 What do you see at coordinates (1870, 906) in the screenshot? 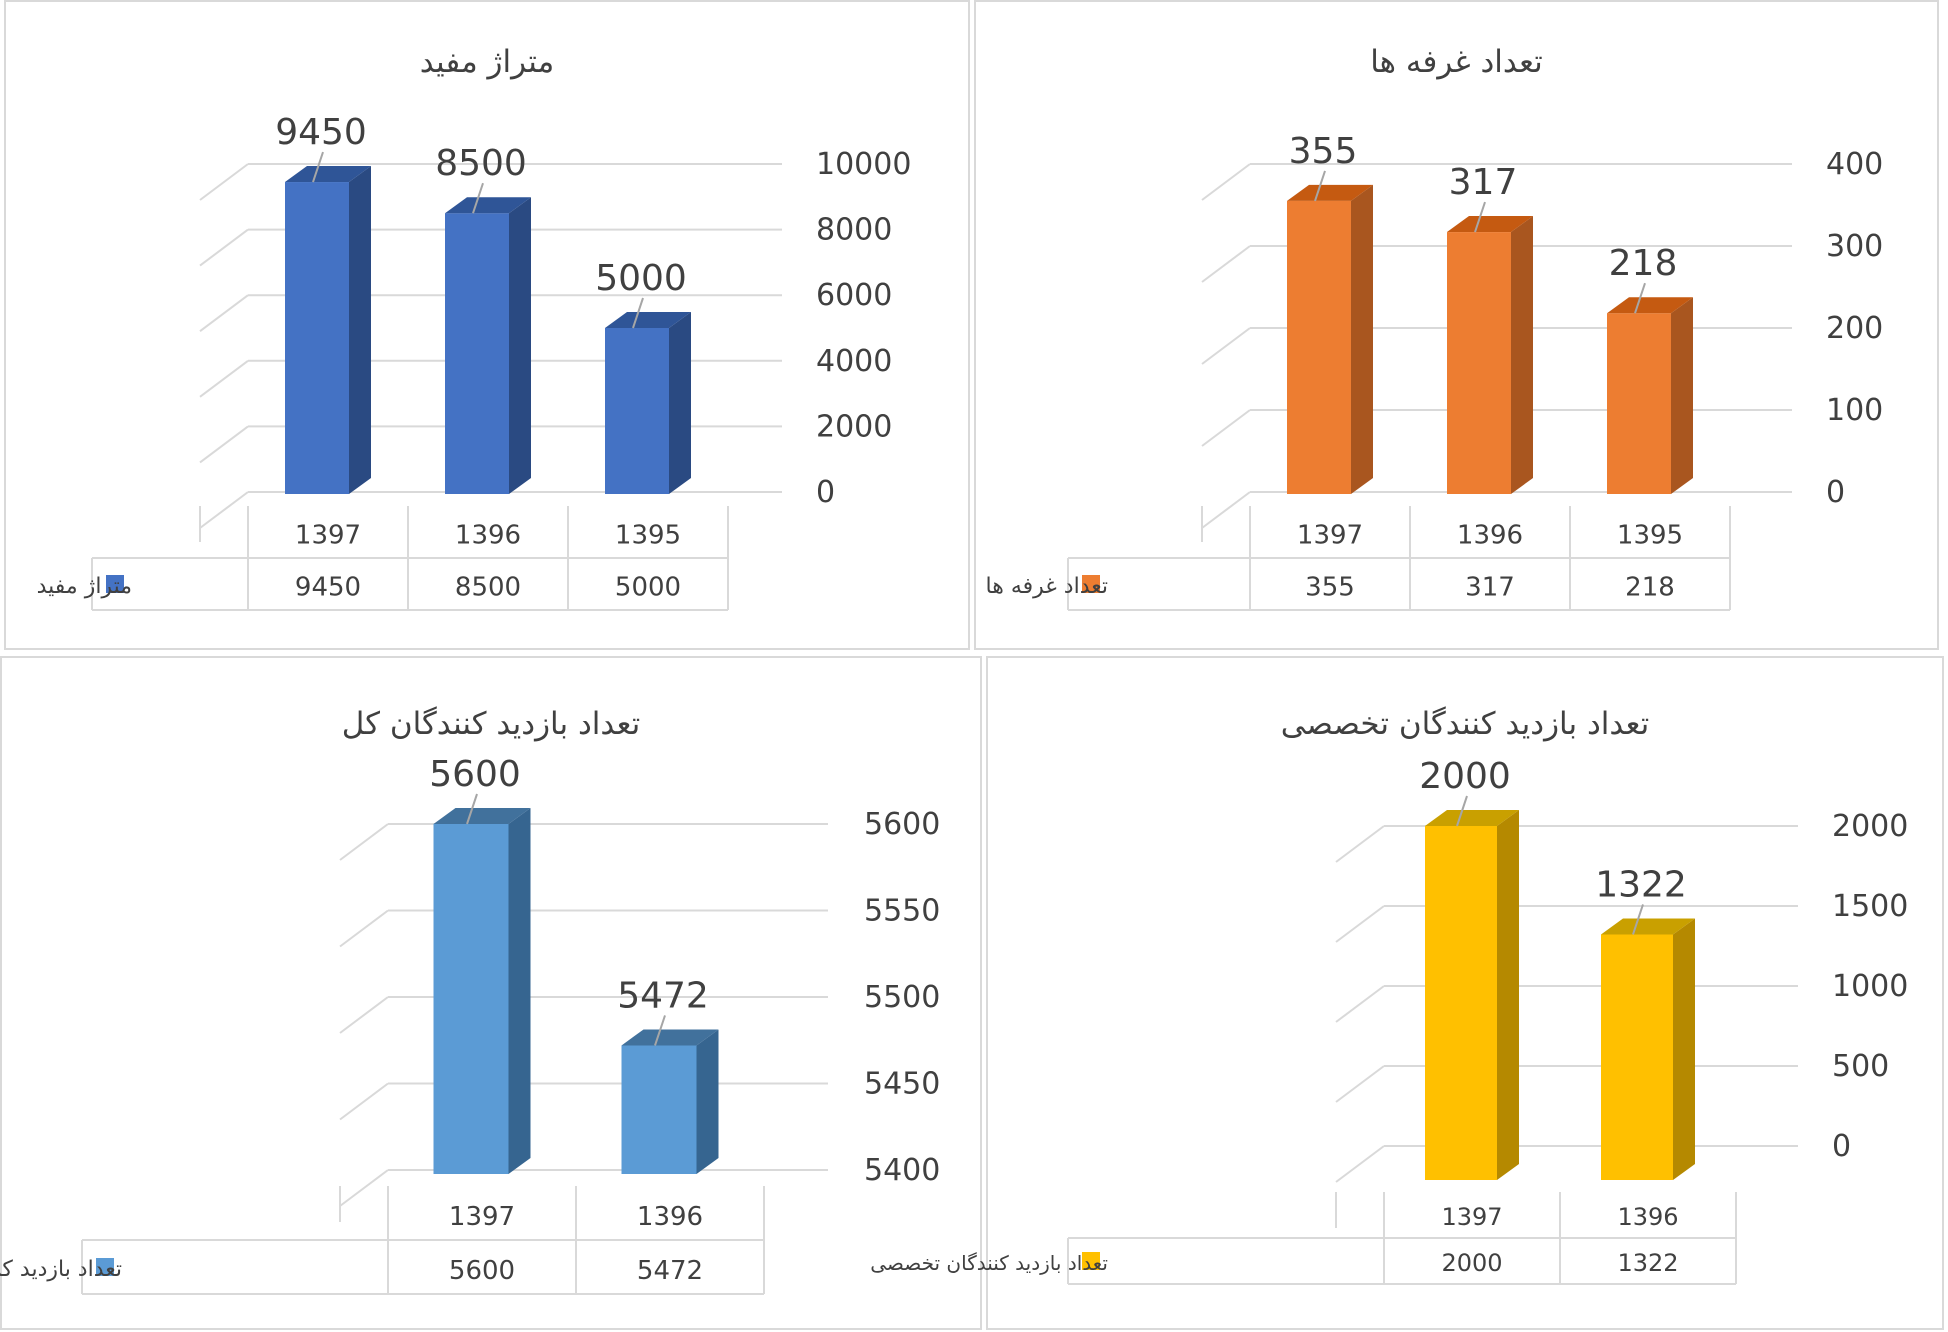
I see `y-tick-label: 1500` at bounding box center [1870, 906].